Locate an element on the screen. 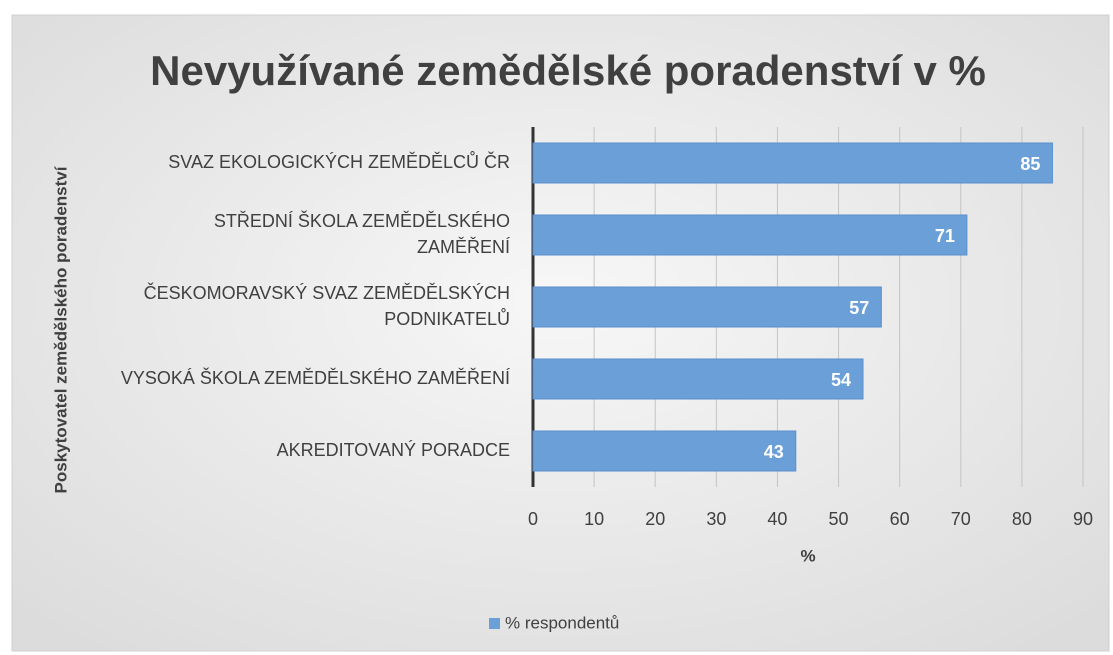 This screenshot has width=1113, height=655. x-tick-label: 70 is located at coordinates (961, 519).